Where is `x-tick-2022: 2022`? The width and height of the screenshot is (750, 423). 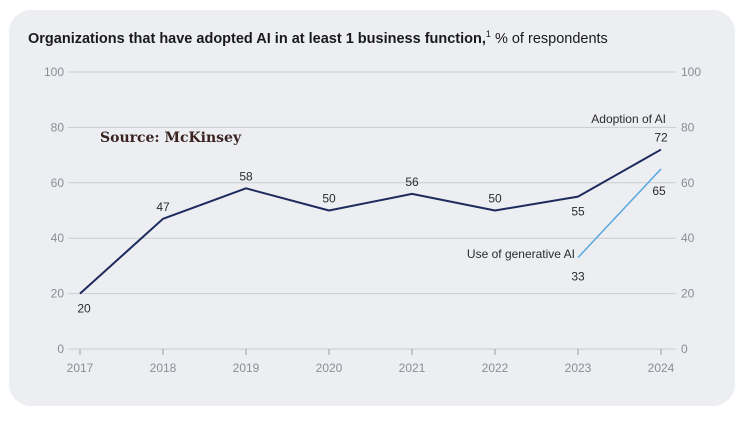
x-tick-2022: 2022 is located at coordinates (495, 368).